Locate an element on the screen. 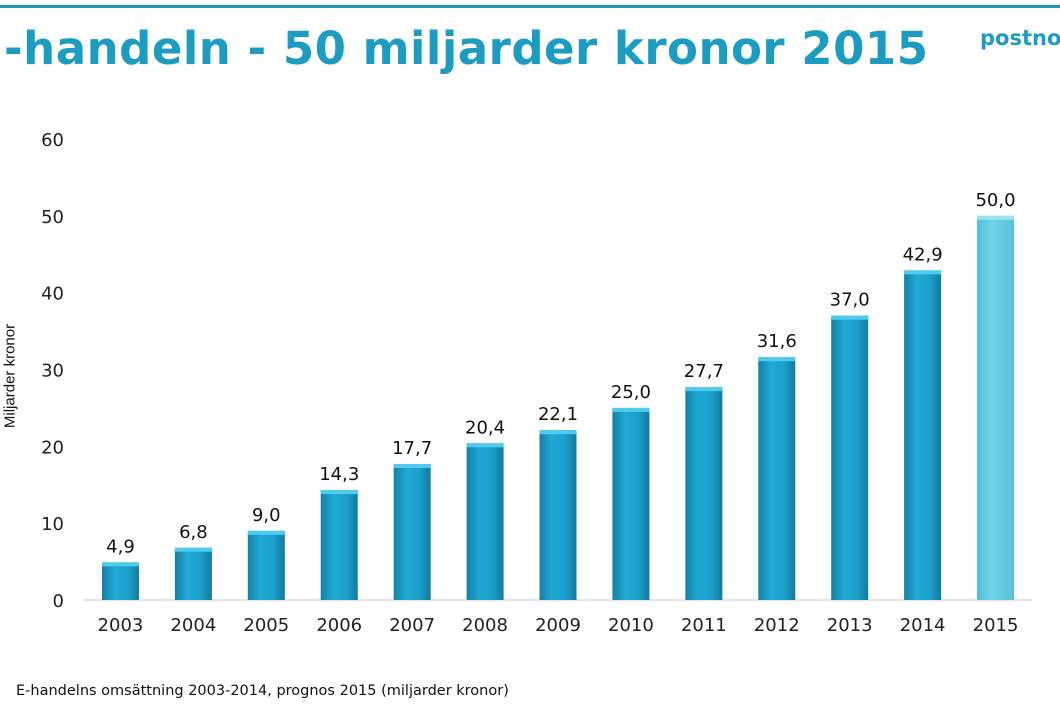 The image size is (1060, 706). x-tick-label: 2014 is located at coordinates (923, 625).